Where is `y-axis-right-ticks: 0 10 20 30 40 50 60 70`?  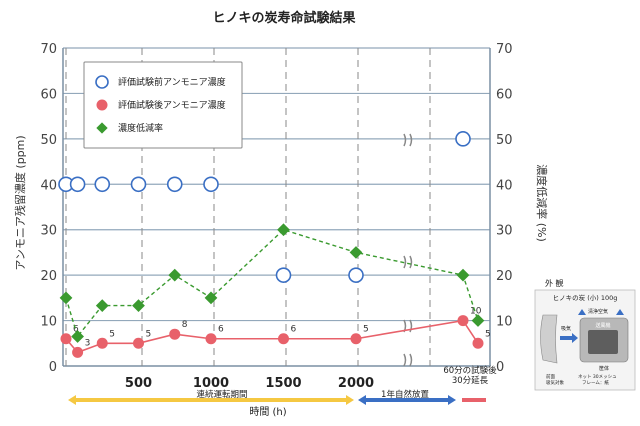
y-axis-right-ticks: 0 10 20 30 40 50 60 70 is located at coordinates (504, 208).